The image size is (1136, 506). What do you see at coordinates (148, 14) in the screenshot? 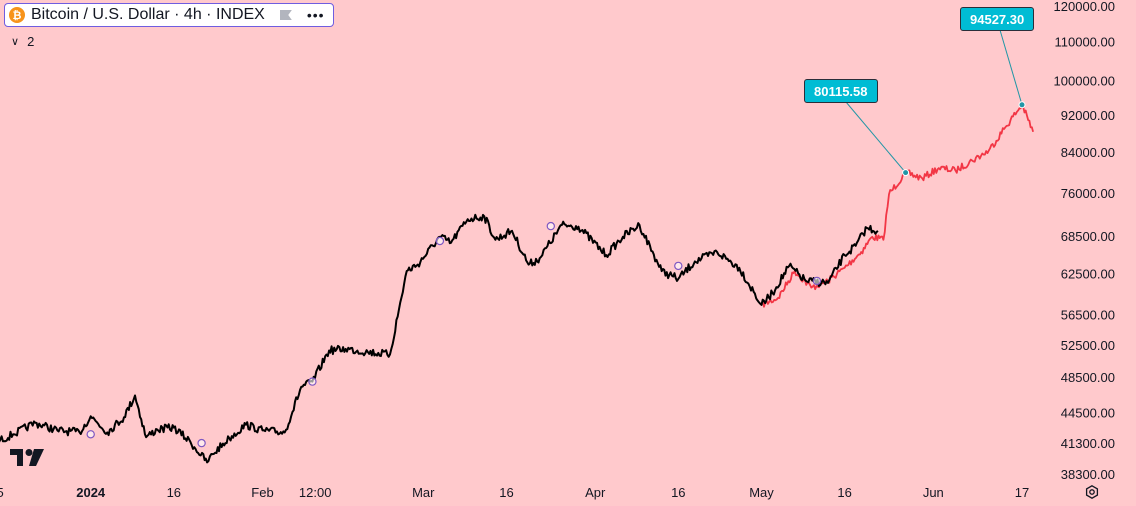
I see `symbol-title: Bitcoin / U.S. Dollar · 4h · INDEX` at bounding box center [148, 14].